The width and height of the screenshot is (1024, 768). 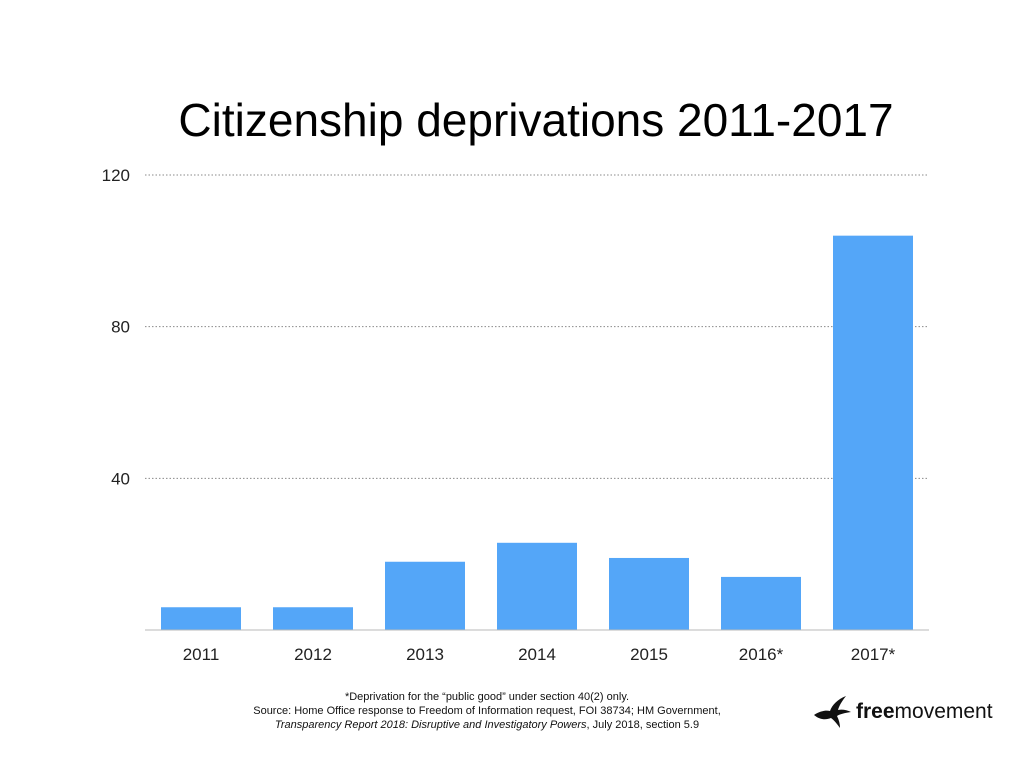 What do you see at coordinates (761, 603) in the screenshot?
I see `bar-2016-star` at bounding box center [761, 603].